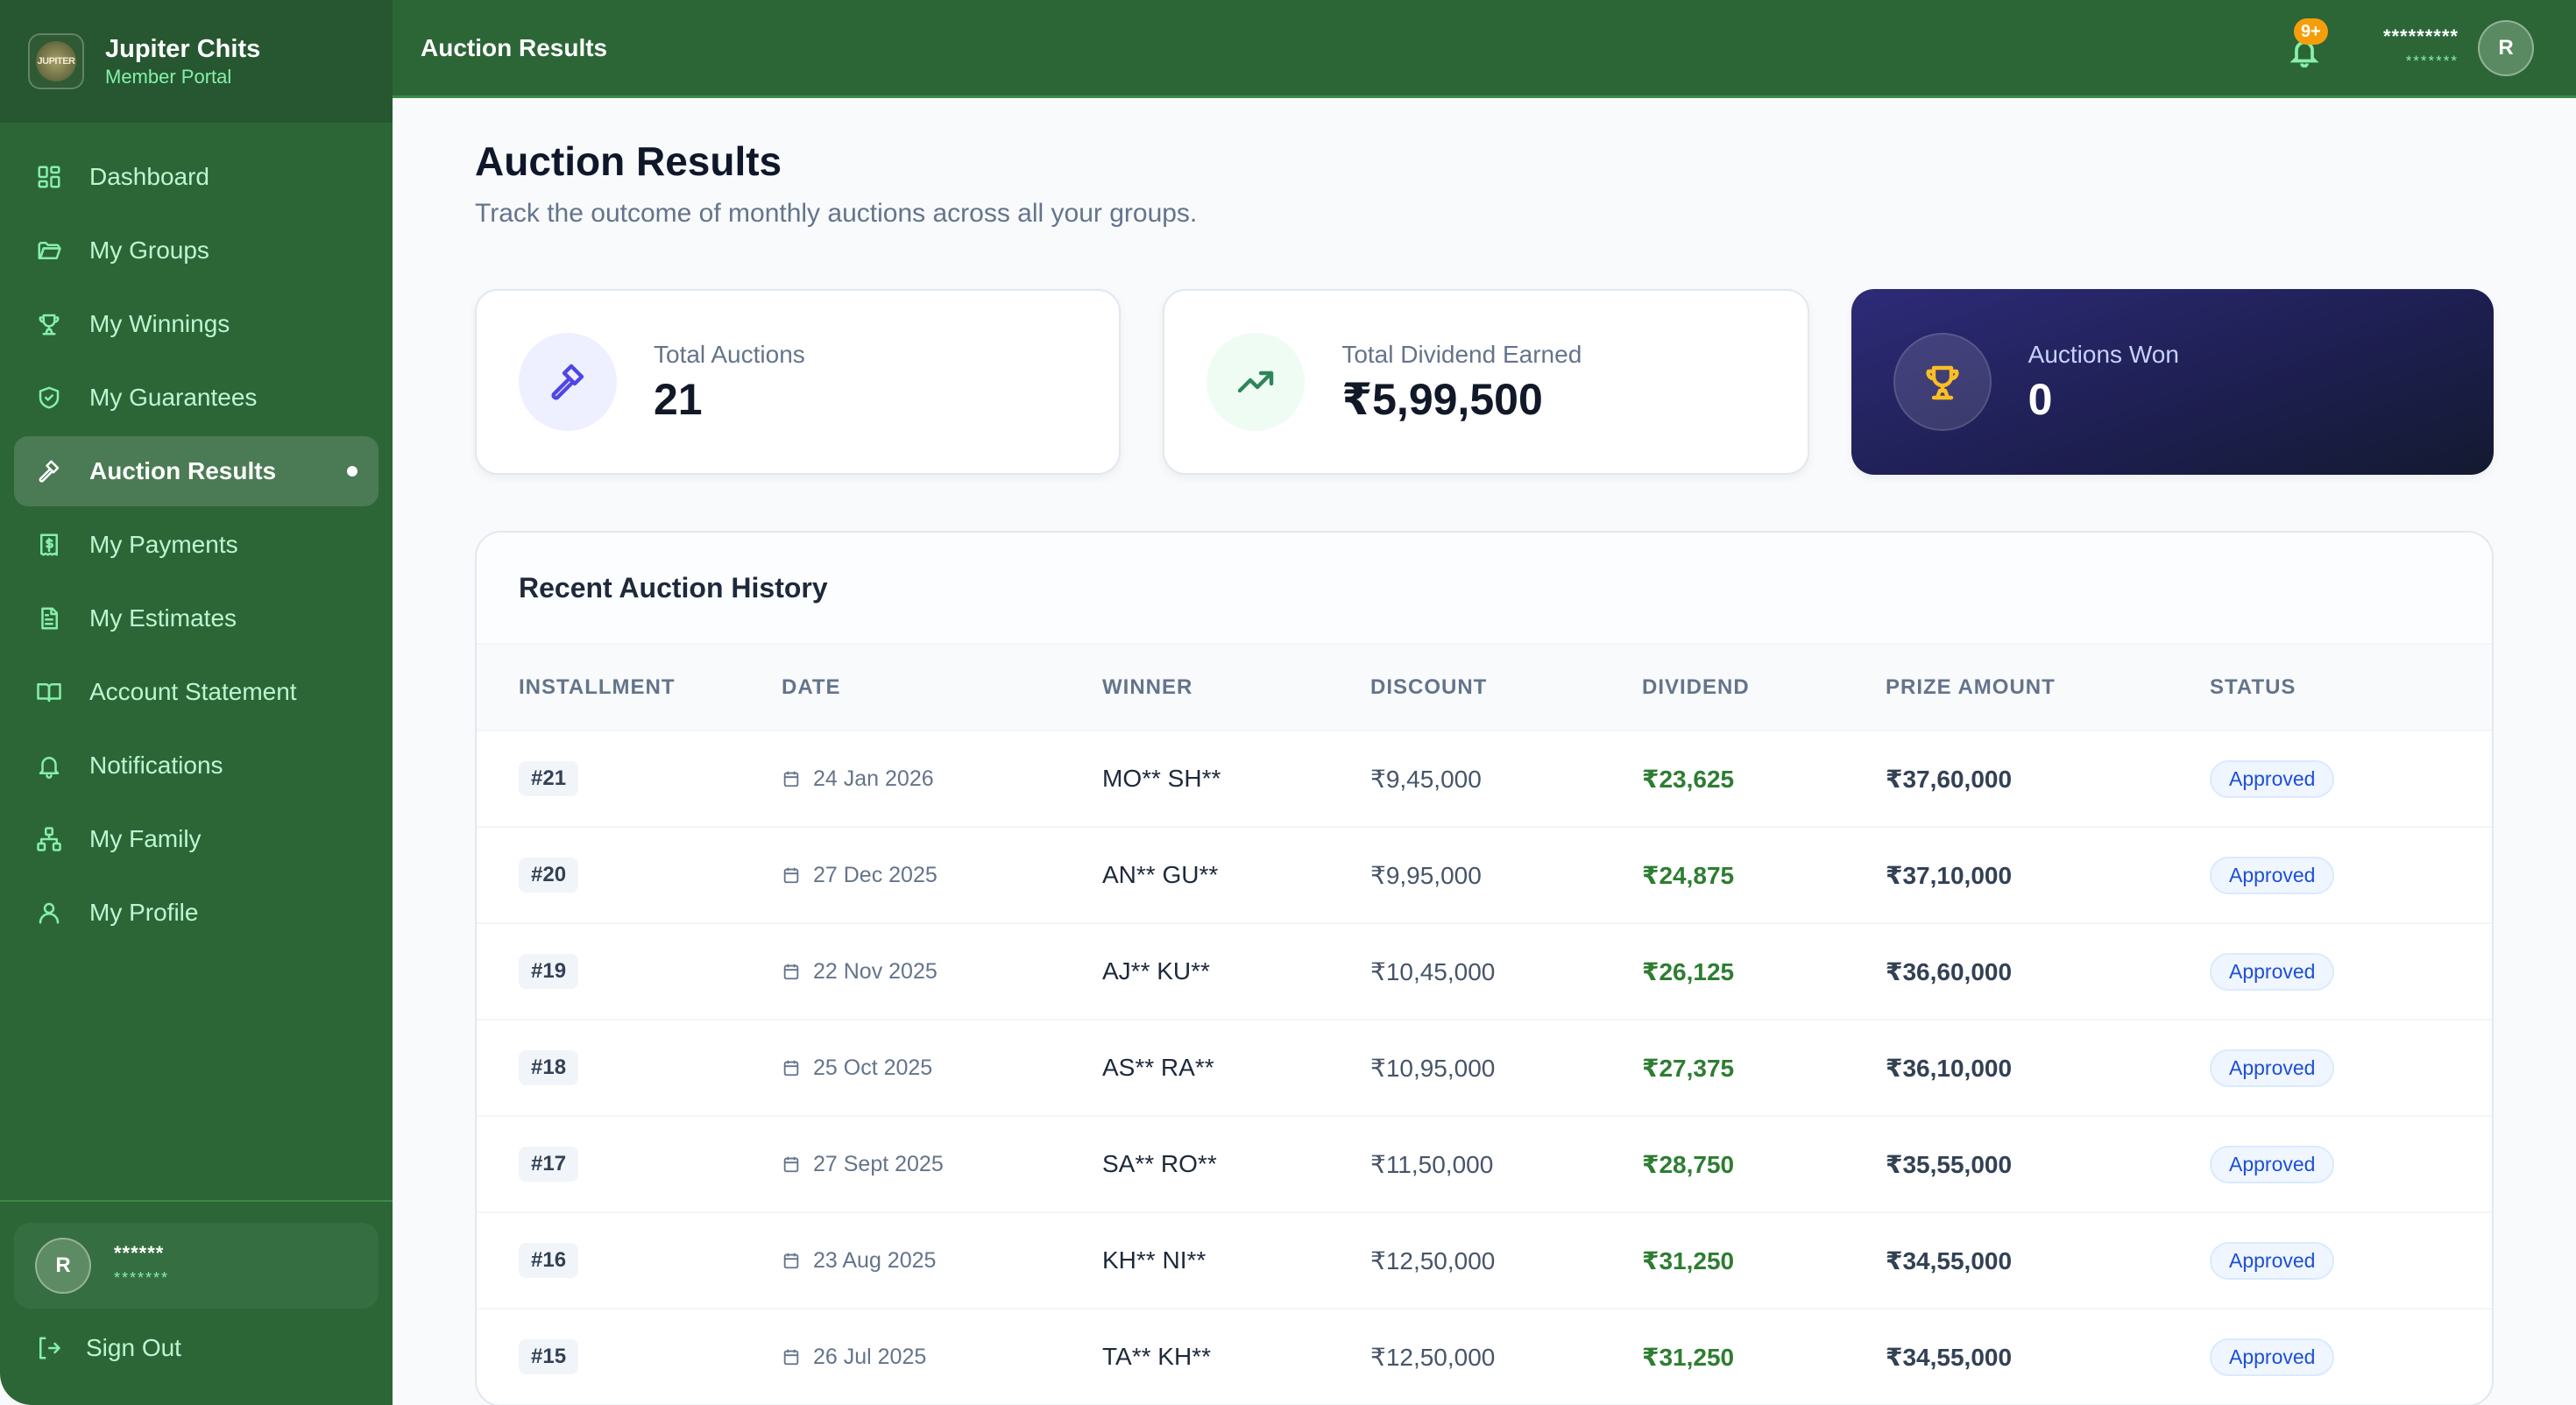 The width and height of the screenshot is (2576, 1405). I want to click on sidebar-item-my-winnings: My Winnings, so click(196, 324).